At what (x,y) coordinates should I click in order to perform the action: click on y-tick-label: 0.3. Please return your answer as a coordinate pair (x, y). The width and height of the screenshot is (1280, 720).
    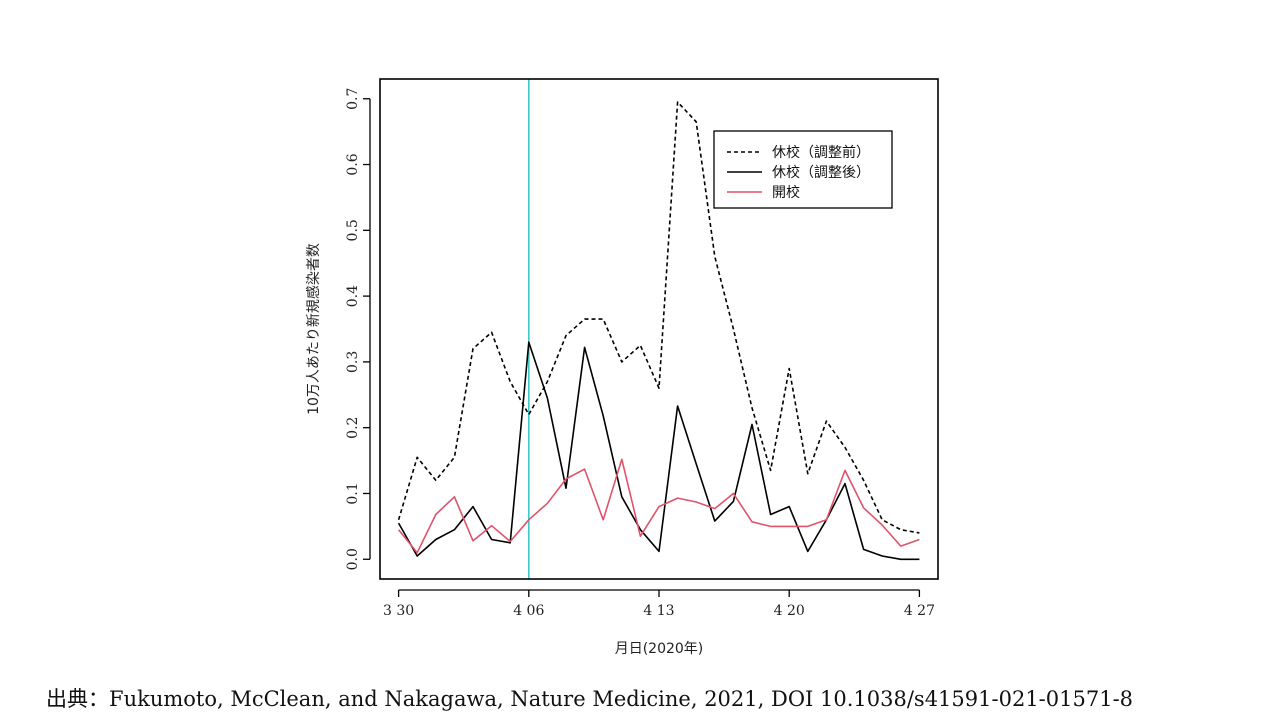
    Looking at the image, I should click on (353, 362).